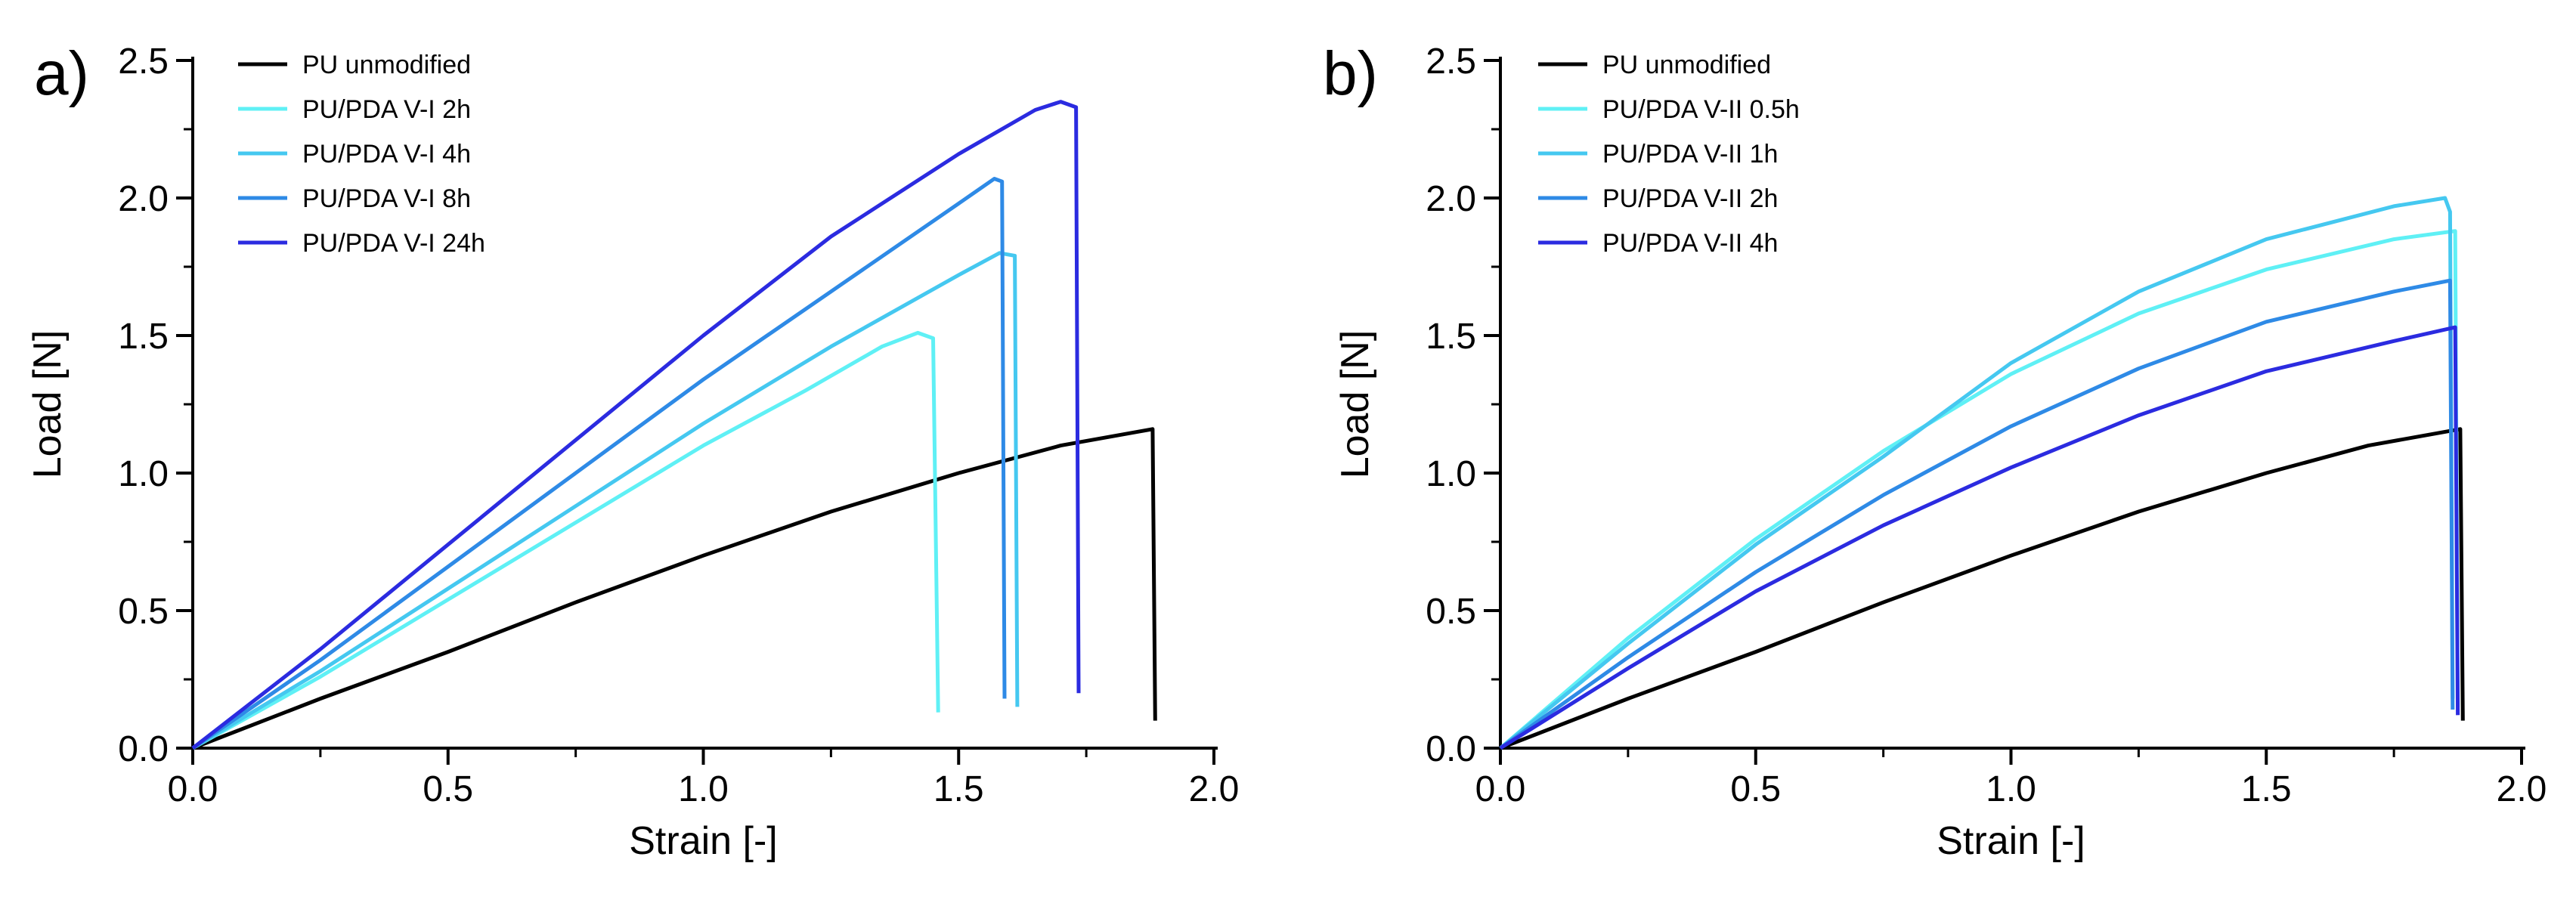  What do you see at coordinates (1350, 73) in the screenshot?
I see `panel-label: b)` at bounding box center [1350, 73].